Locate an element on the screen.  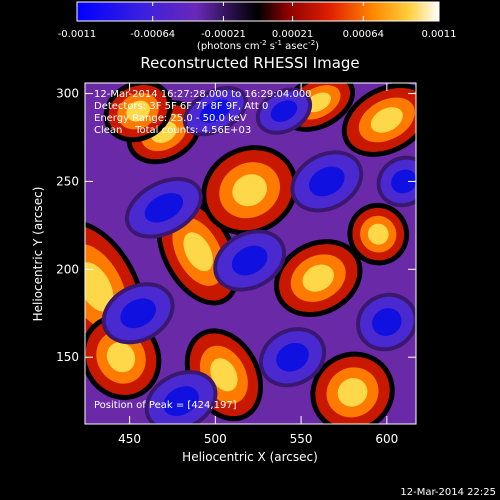
colorbar-tick-label: -0.00021 is located at coordinates (223, 34).